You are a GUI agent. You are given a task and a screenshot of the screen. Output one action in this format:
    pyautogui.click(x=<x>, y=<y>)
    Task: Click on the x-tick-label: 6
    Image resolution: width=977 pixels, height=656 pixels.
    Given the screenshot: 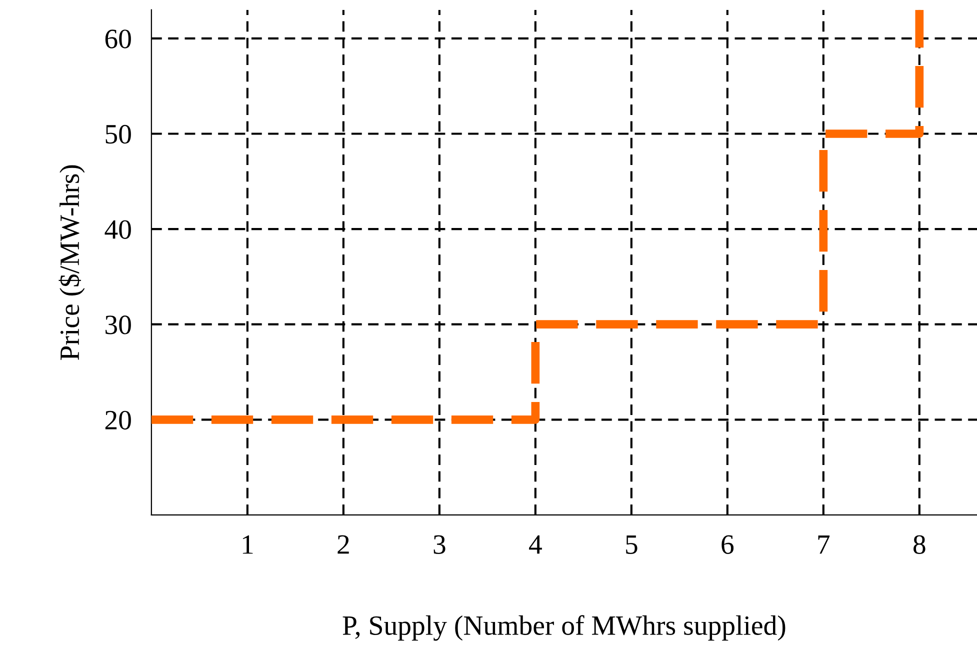 What is the action you would take?
    pyautogui.click(x=728, y=544)
    